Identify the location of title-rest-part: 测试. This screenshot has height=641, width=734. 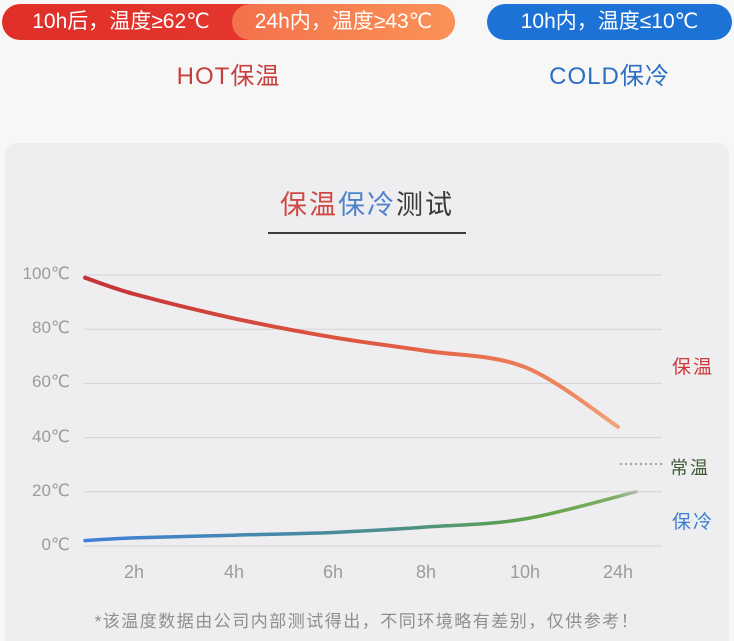
(425, 205).